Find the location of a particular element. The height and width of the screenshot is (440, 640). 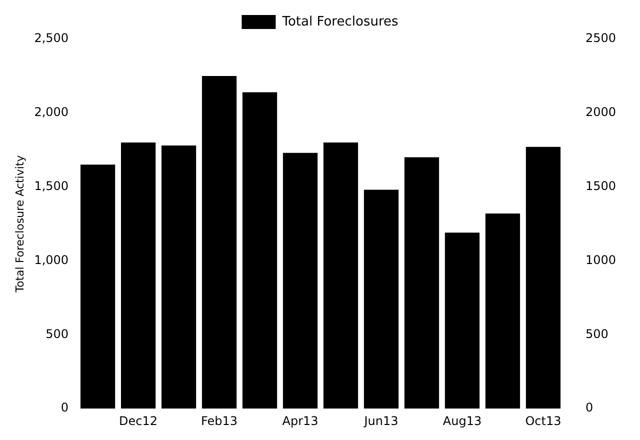

y-axis-title: Total Foreclosure Activity is located at coordinates (19, 224).